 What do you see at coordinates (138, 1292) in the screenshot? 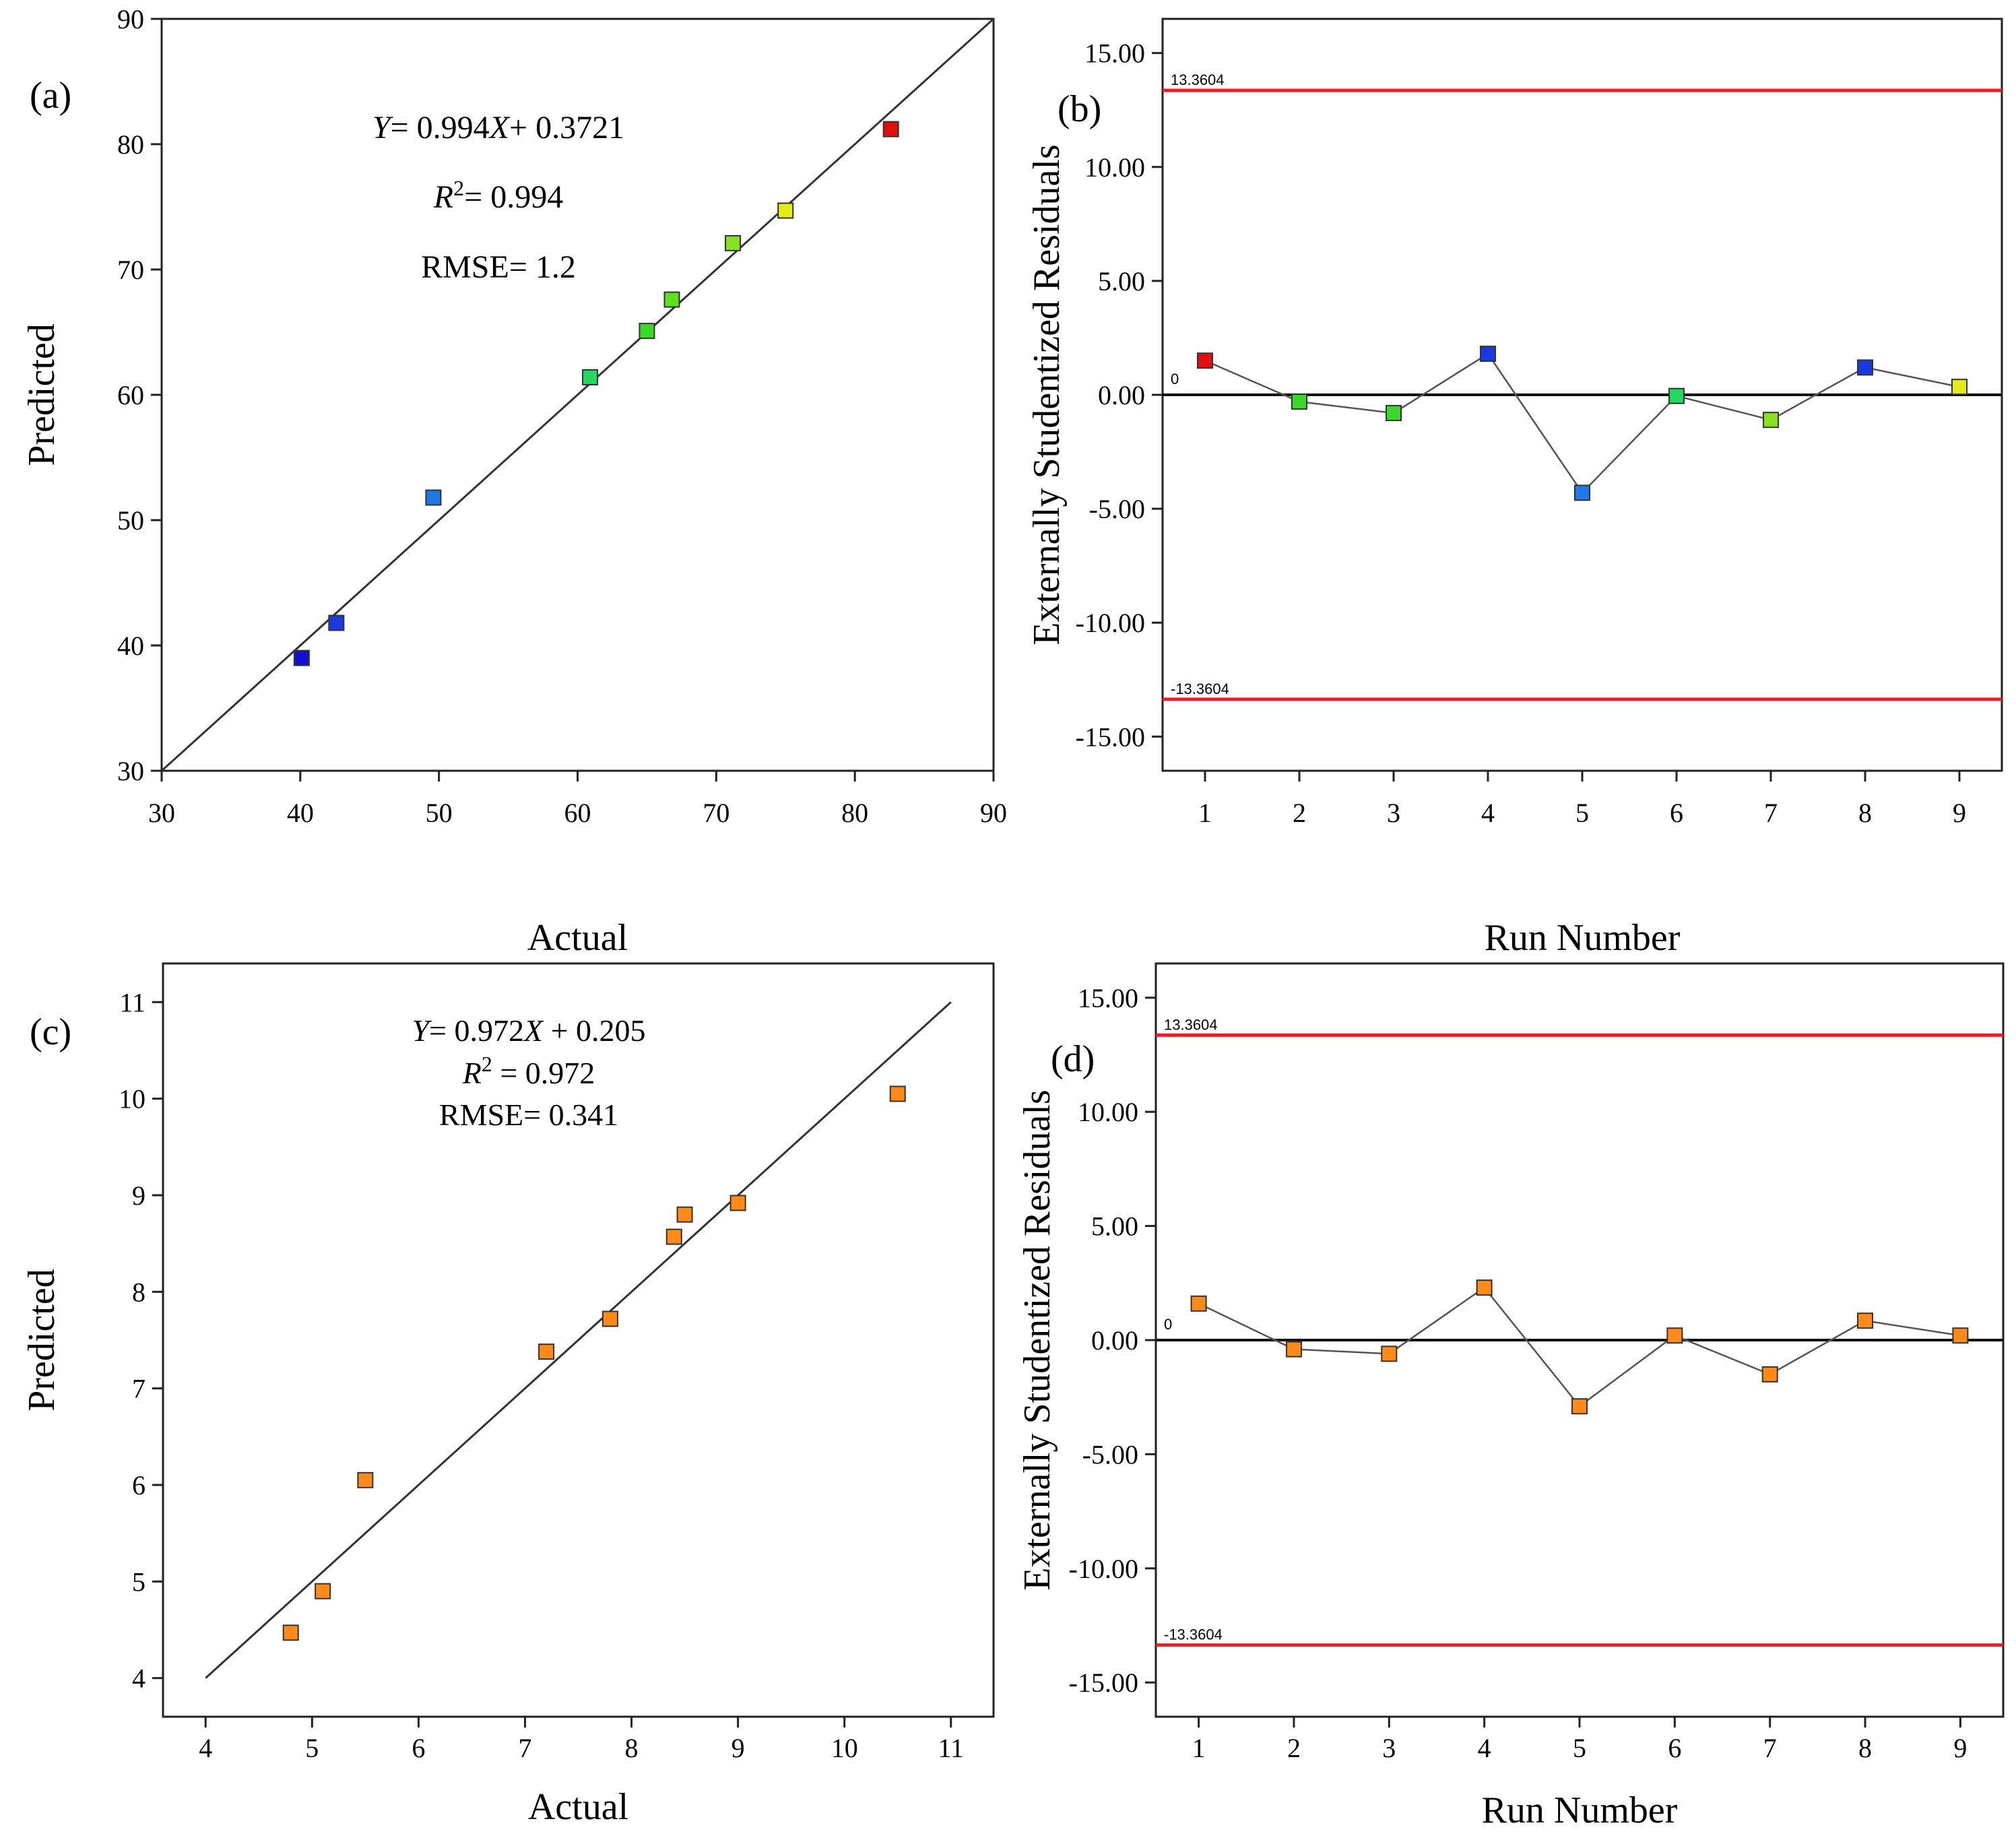
I see `y-tick-label: 8` at bounding box center [138, 1292].